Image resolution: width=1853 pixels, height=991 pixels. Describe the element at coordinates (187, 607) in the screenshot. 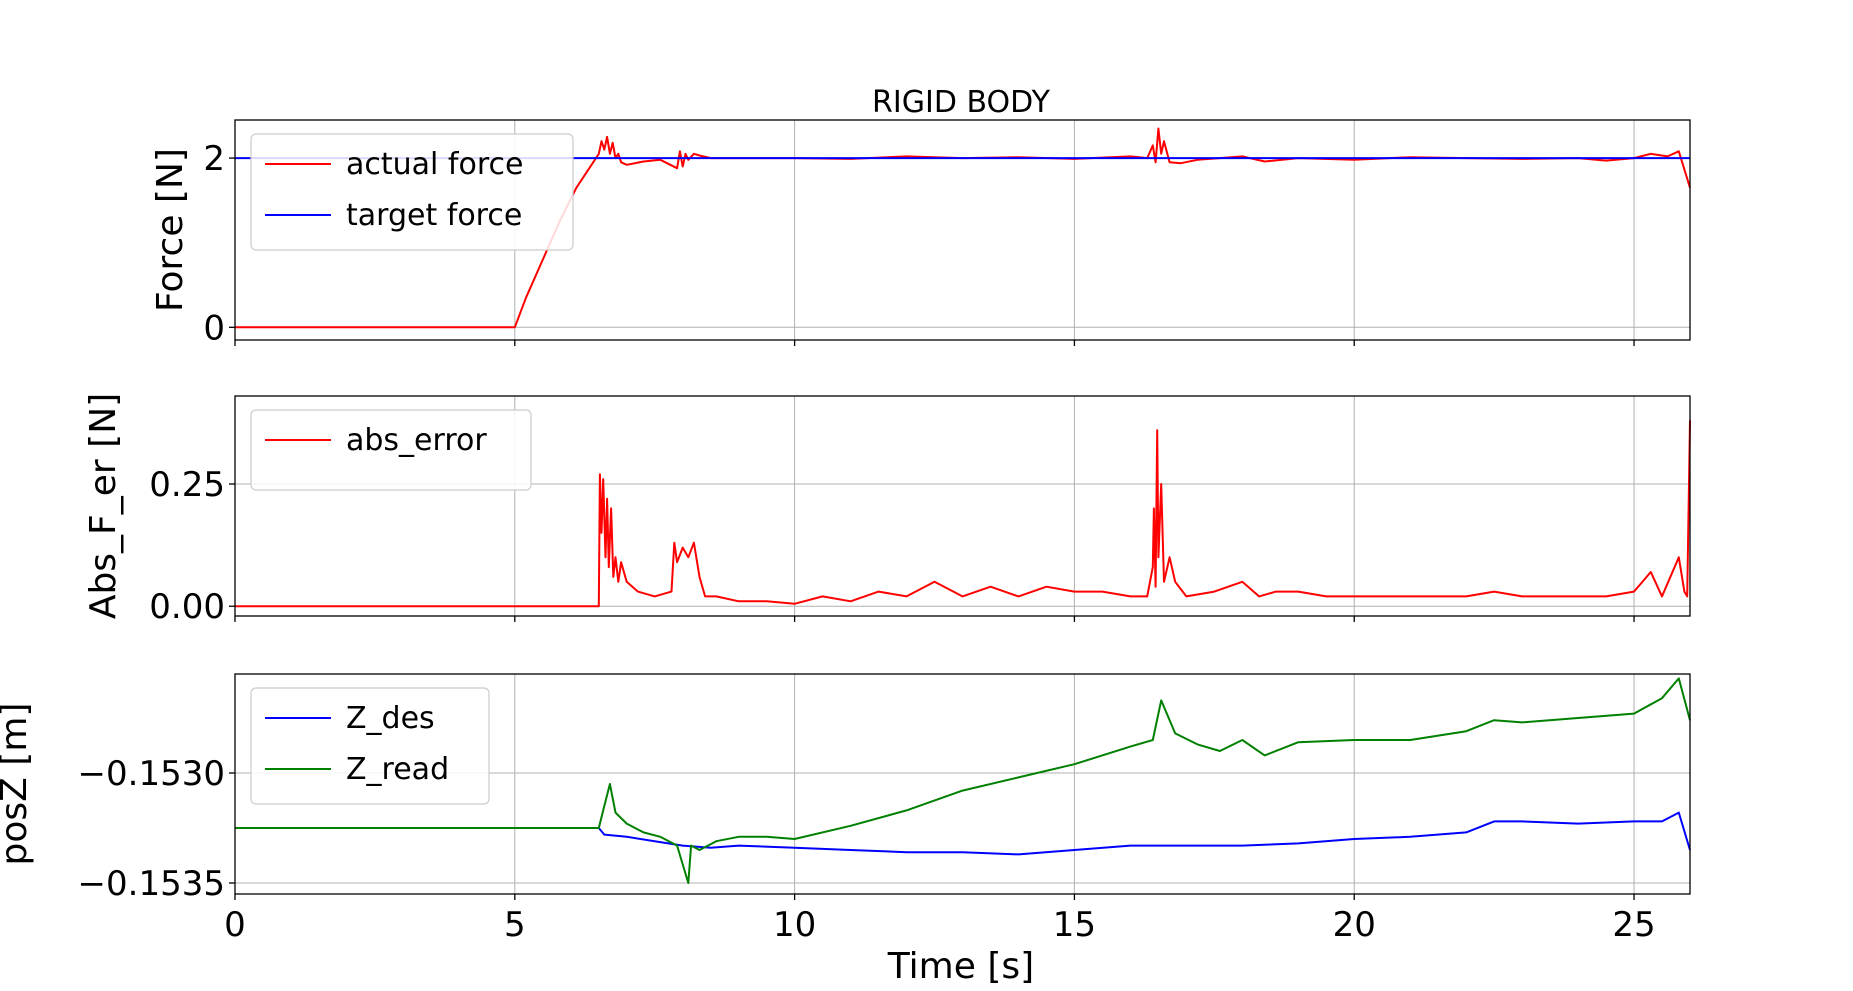

I see `y-tick-label: 0.00` at that location.